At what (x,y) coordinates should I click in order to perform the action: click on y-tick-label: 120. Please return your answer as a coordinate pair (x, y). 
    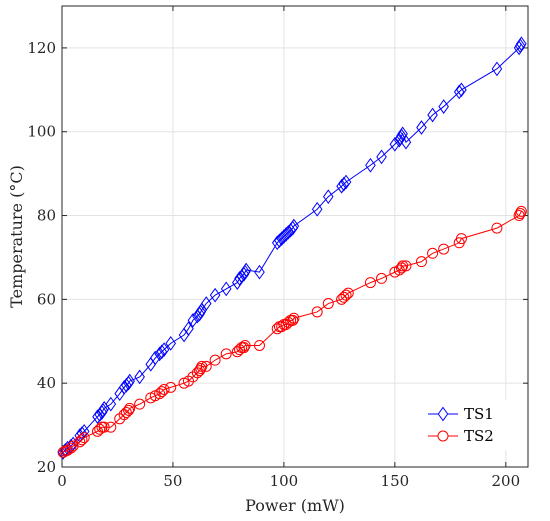
    Looking at the image, I should click on (41, 48).